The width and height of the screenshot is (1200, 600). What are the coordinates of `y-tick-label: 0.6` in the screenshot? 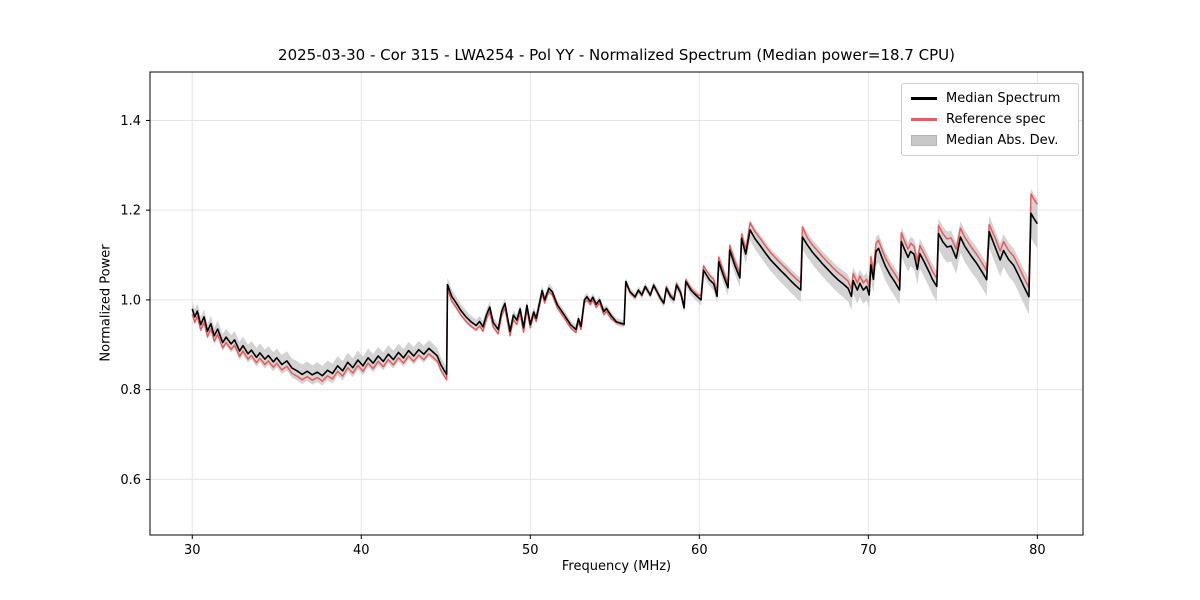 It's located at (130, 480).